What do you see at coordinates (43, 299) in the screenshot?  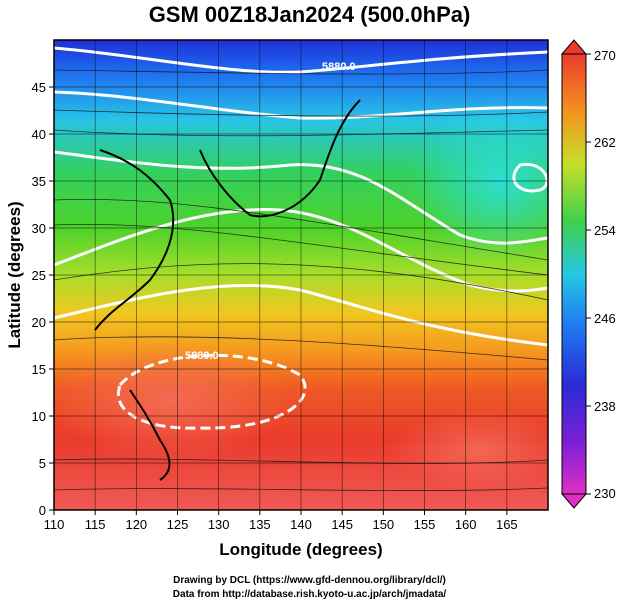 I see `y-axis-ticks: 0 5 10 15 20 25 30 35 40 45` at bounding box center [43, 299].